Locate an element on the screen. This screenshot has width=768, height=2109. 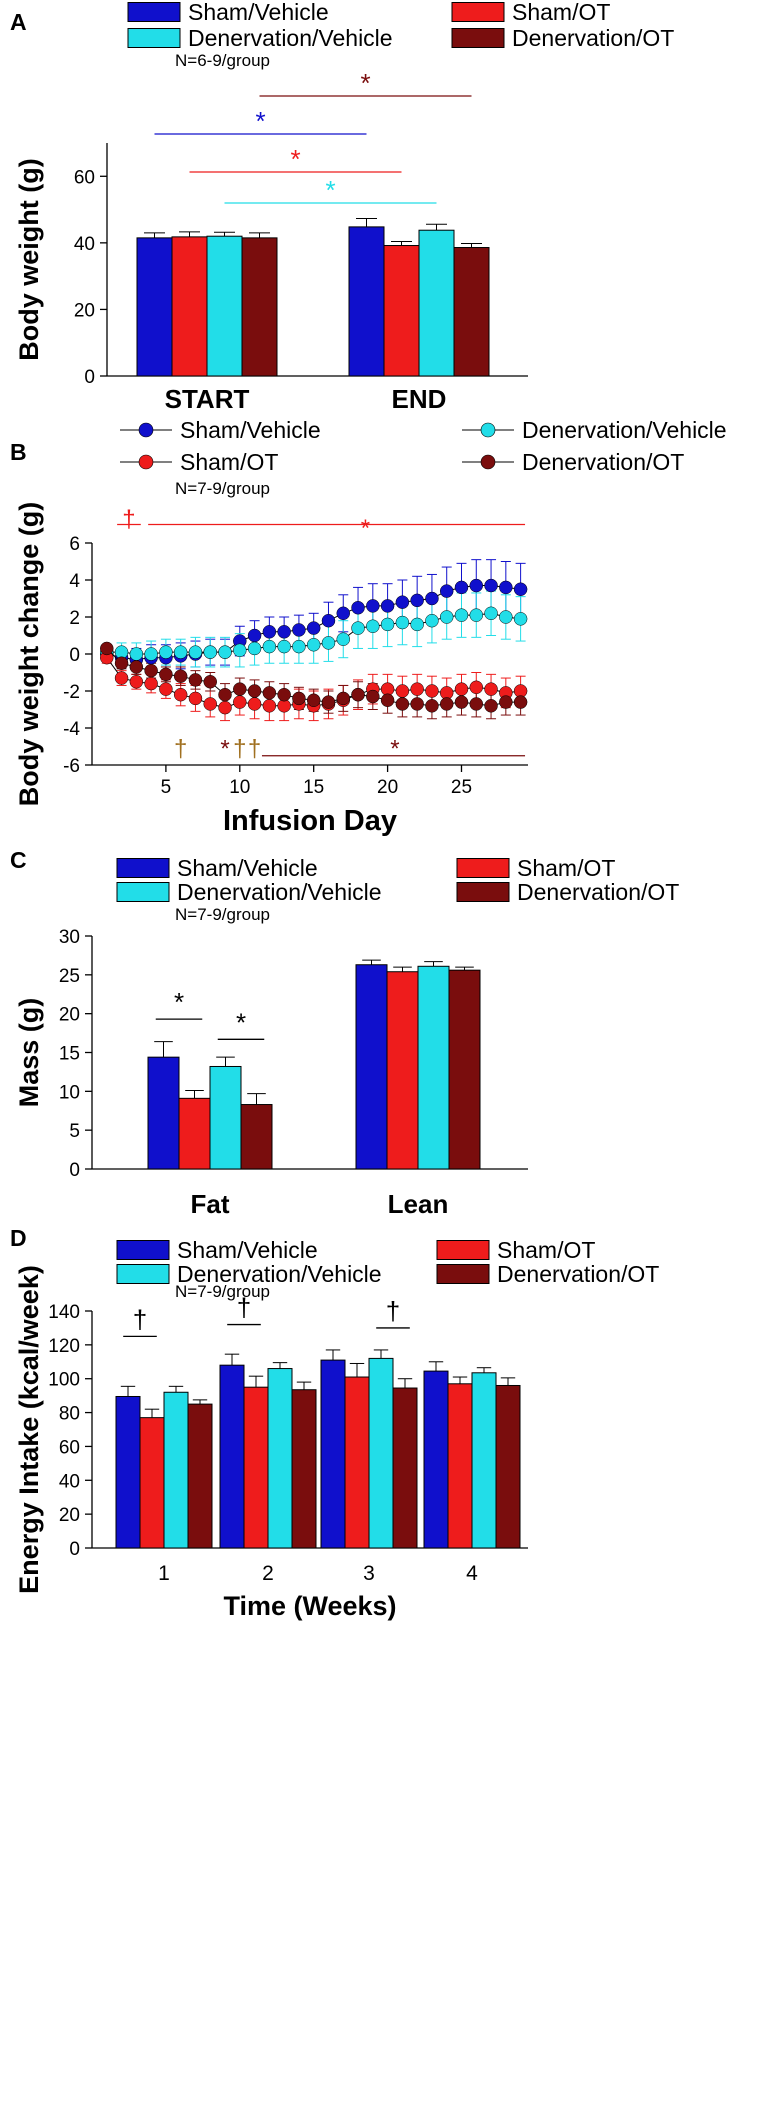
y-tick-label: 60 is located at coordinates (84, 177).